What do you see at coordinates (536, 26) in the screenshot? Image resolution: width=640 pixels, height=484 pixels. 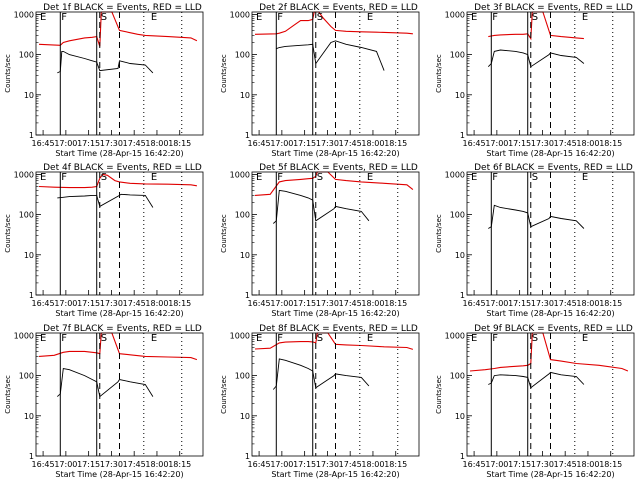 I see `series-line-lld` at bounding box center [536, 26].